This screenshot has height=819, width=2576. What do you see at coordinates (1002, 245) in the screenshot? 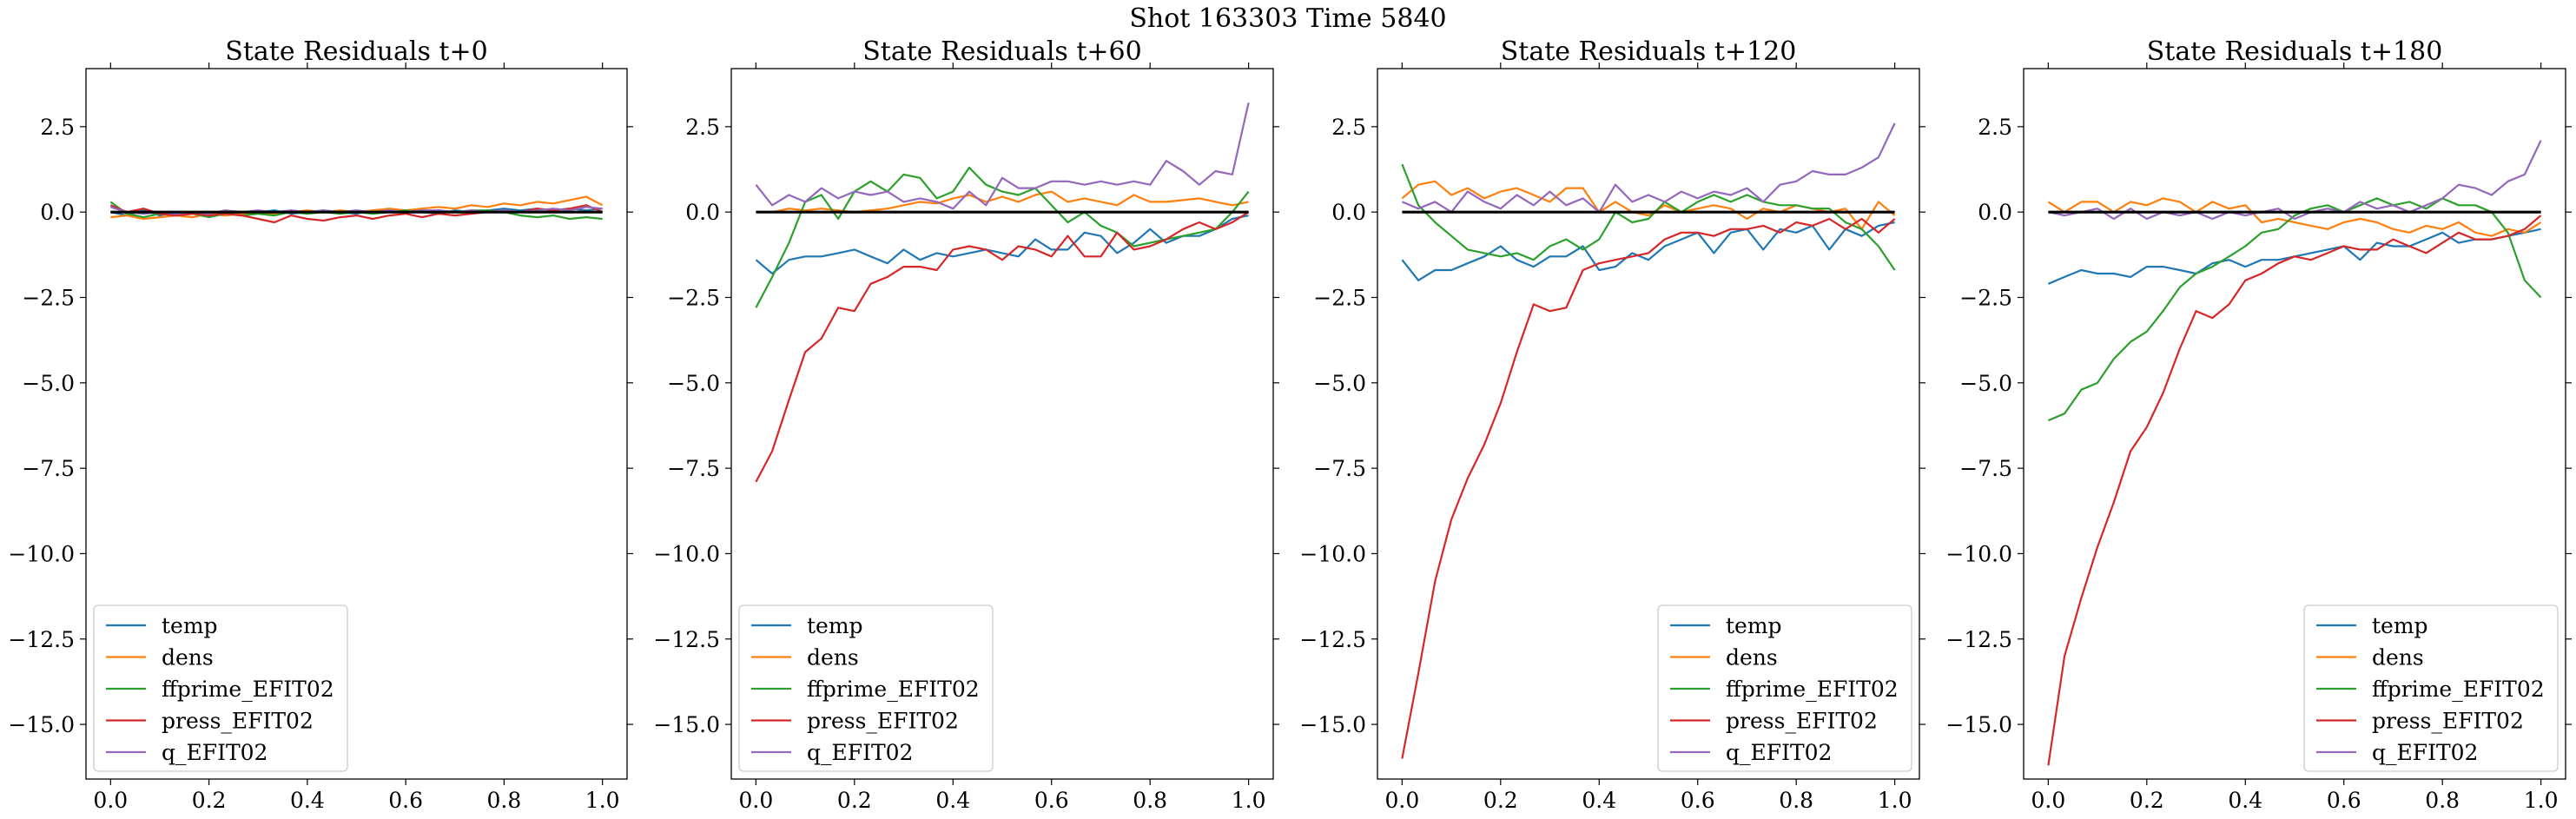
I see `series-line-temp` at bounding box center [1002, 245].